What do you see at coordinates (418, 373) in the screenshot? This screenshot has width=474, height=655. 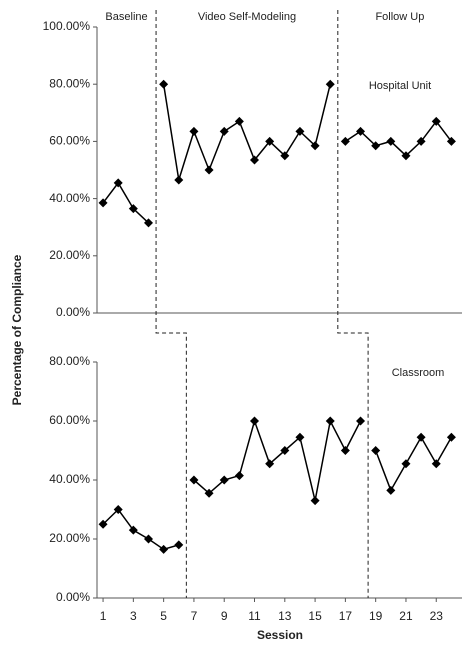 I see `panel-label: Classroom` at bounding box center [418, 373].